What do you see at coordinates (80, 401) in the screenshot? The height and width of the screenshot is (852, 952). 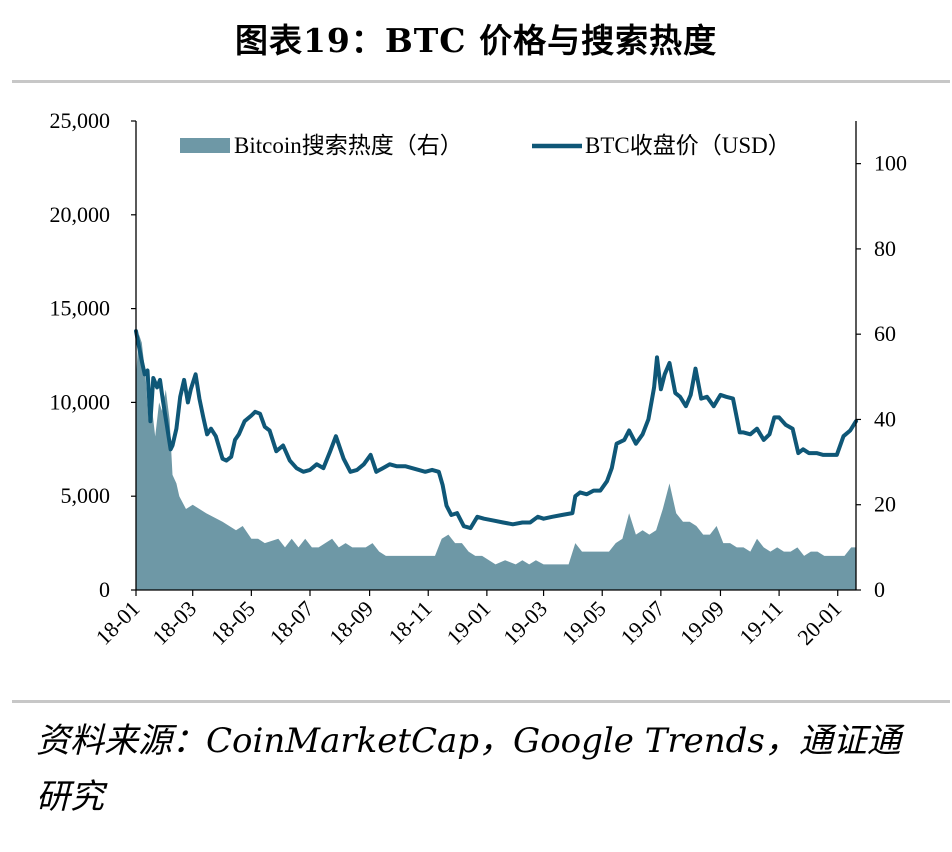 I see `y-left-tick-label: 10,000` at bounding box center [80, 401].